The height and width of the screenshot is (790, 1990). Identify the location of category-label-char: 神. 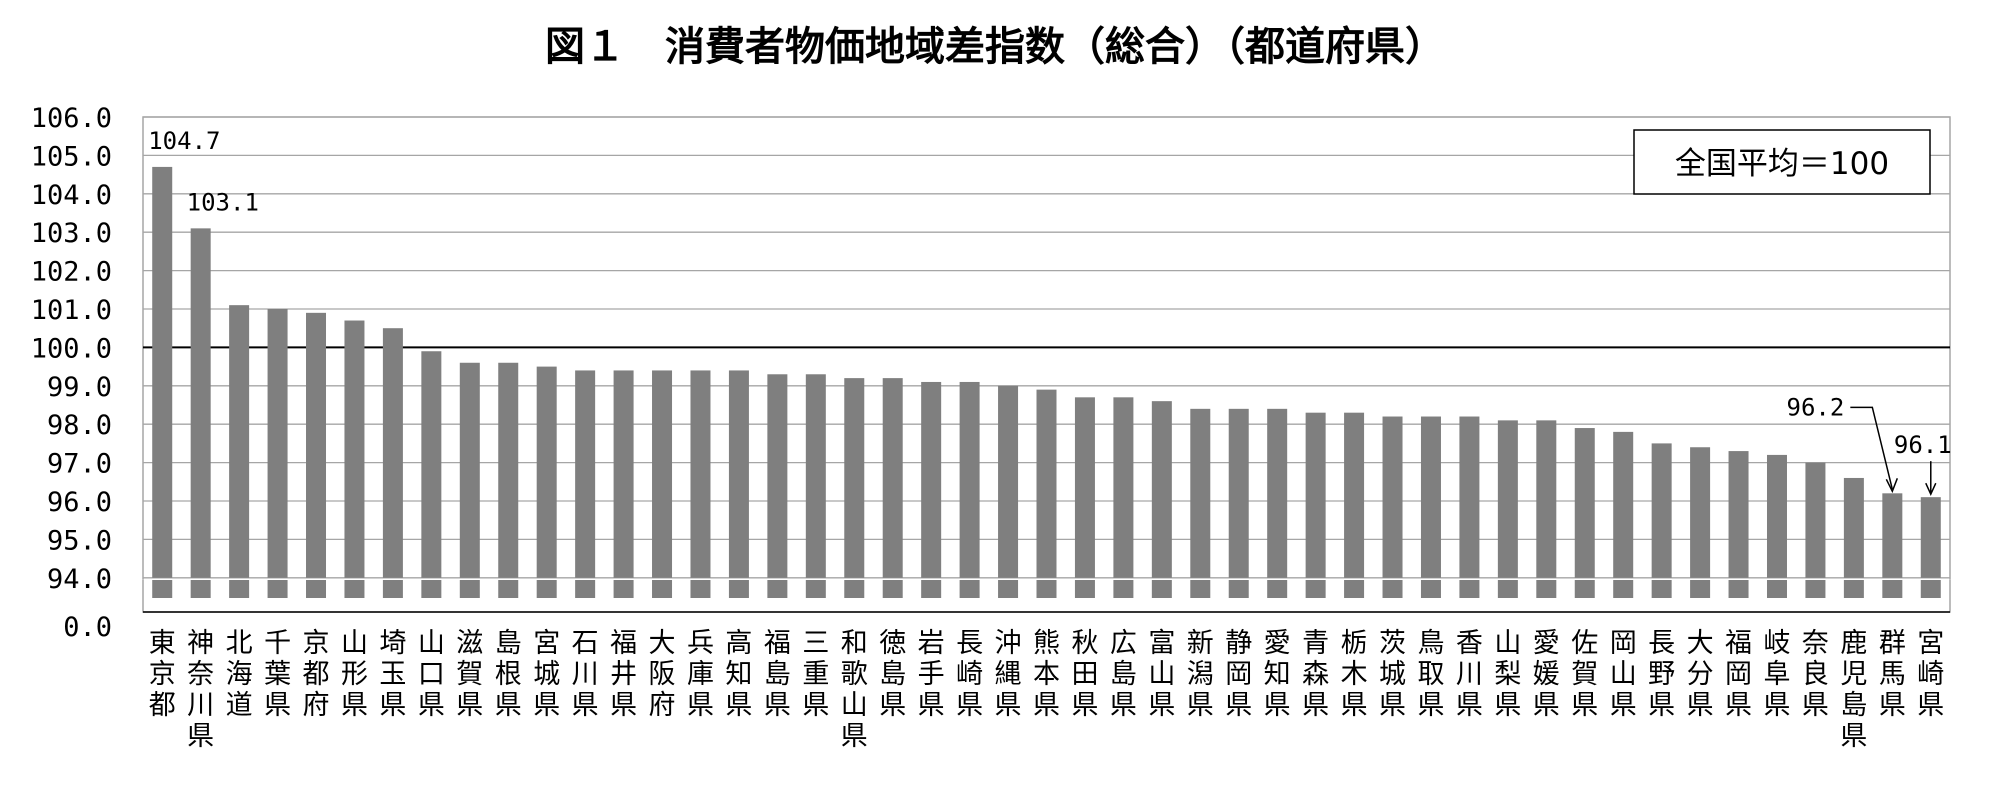
(200, 643).